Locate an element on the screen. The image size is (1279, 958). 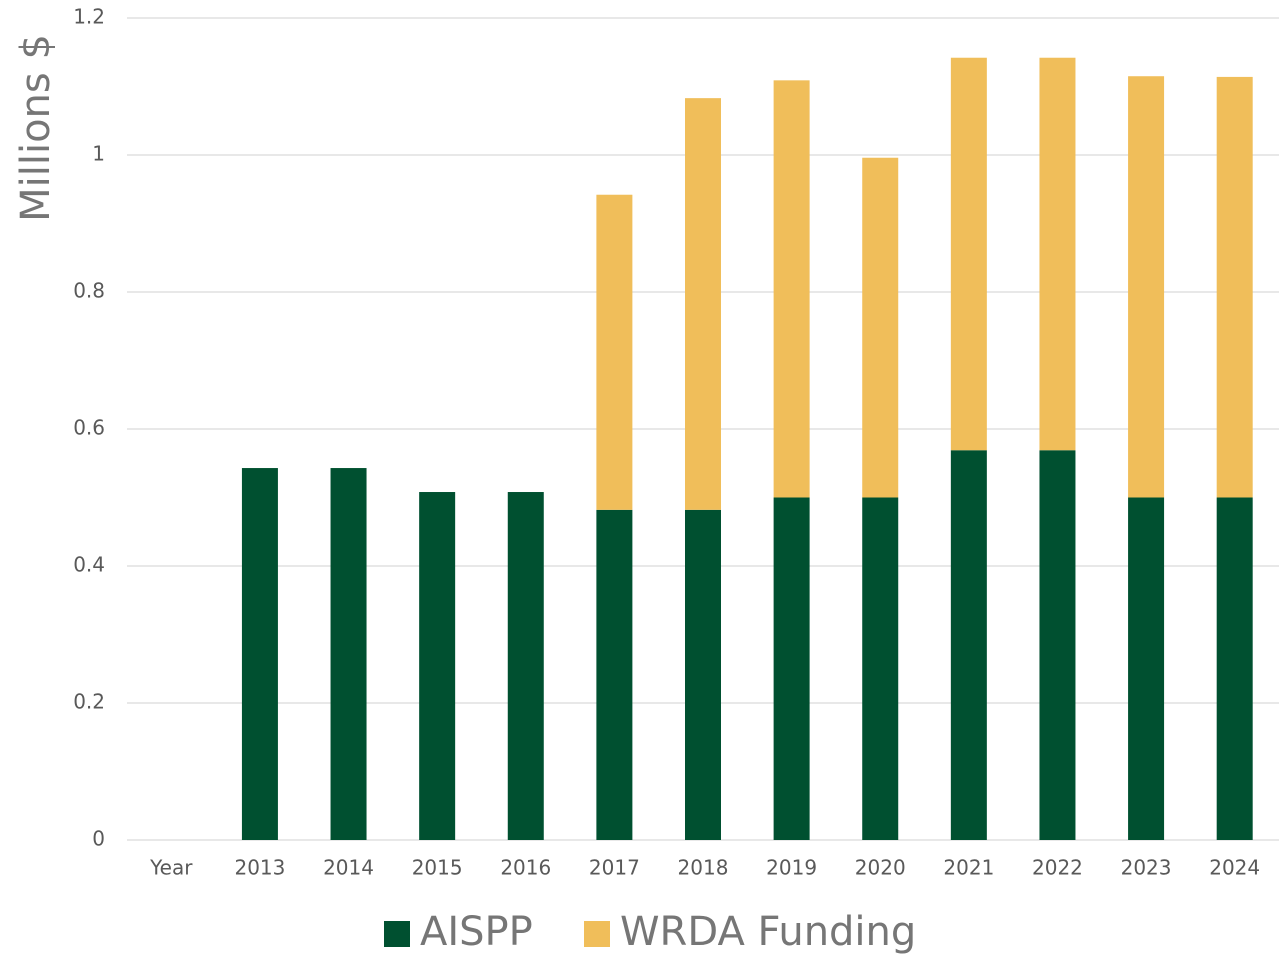
y-tick-label: 0.8 is located at coordinates (89, 291).